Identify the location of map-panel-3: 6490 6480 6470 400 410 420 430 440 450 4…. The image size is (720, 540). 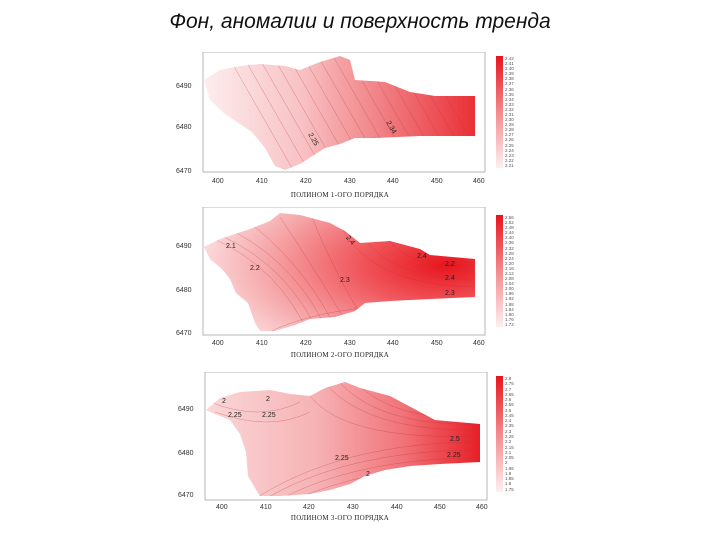
(340, 447).